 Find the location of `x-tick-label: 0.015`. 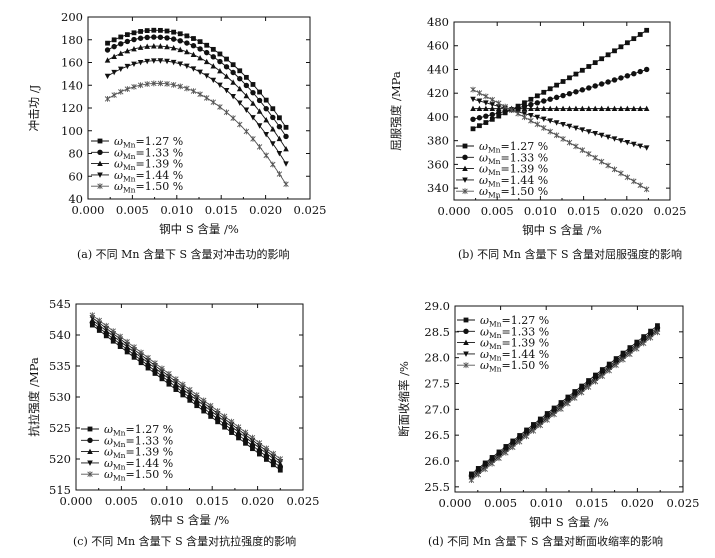

x-tick-label: 0.015 is located at coordinates (221, 210).